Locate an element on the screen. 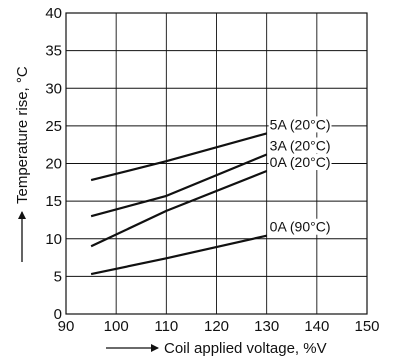  y-tick-label: 5 is located at coordinates (58, 276).